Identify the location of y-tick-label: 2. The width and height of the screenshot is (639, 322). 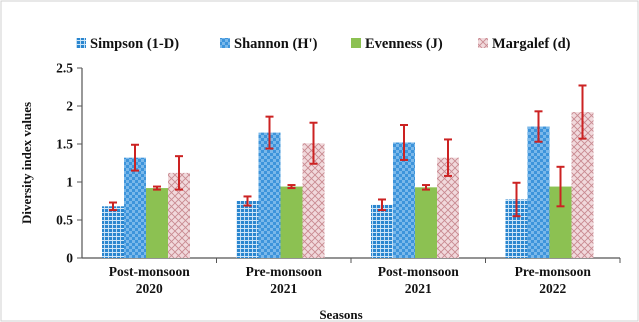
(69, 106).